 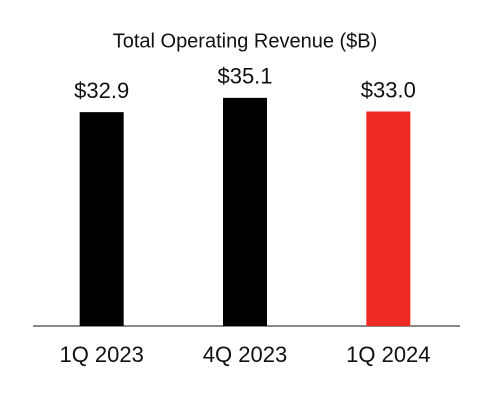 What do you see at coordinates (388, 354) in the screenshot?
I see `x-tick-label: 1Q 2024` at bounding box center [388, 354].